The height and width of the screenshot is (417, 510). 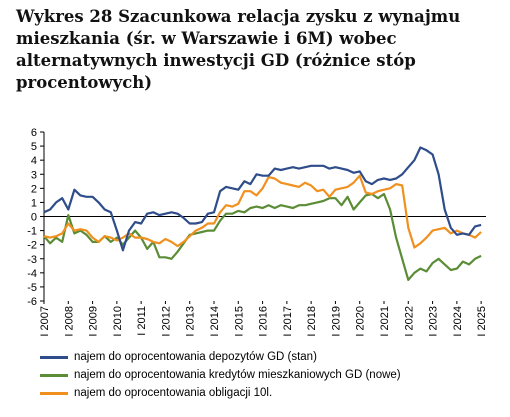 What do you see at coordinates (385, 321) in the screenshot?
I see `x-tick-label: I 2021` at bounding box center [385, 321].